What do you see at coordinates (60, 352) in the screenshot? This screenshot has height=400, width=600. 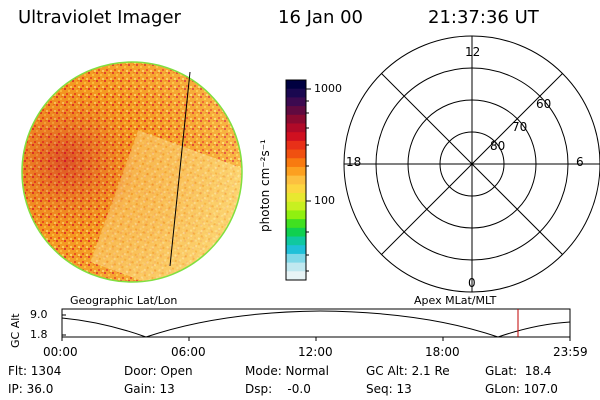 I see `gc-alt-xtick-0: 00:00` at bounding box center [60, 352].